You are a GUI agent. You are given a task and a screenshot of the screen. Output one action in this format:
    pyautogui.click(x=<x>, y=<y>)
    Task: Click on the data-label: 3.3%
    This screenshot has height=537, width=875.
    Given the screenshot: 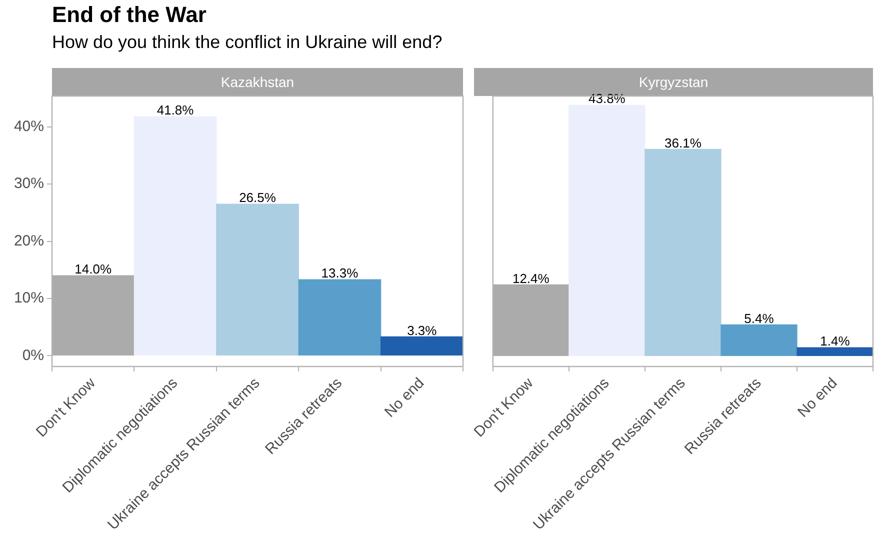 What is the action you would take?
    pyautogui.click(x=422, y=330)
    